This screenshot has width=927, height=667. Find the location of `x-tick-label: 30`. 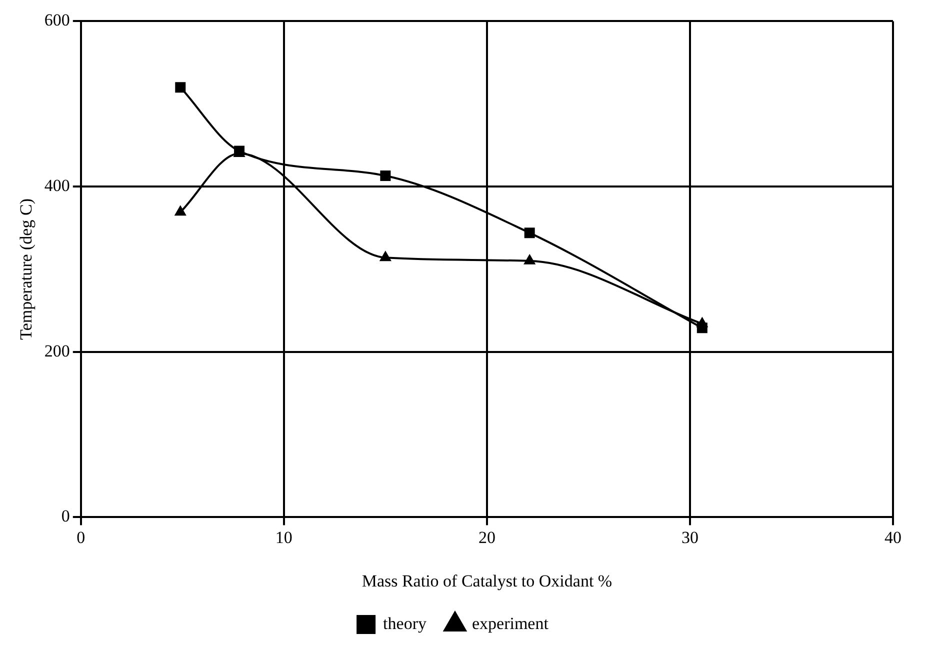

x-tick-label: 30 is located at coordinates (689, 537).